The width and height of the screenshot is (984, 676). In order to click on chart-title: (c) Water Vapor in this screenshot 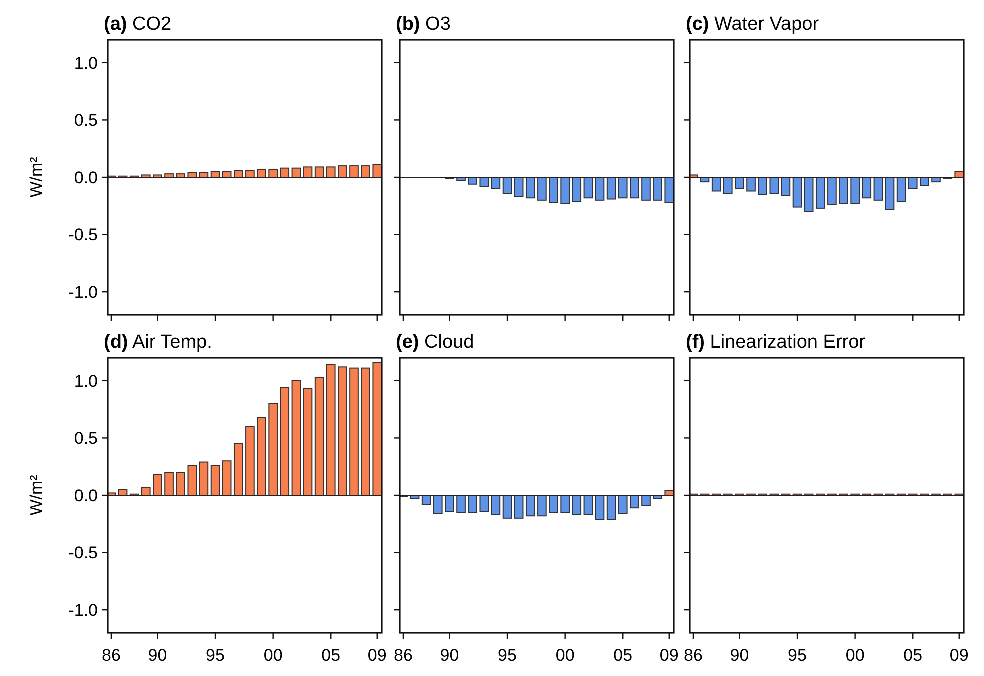, I will do `click(753, 24)`.